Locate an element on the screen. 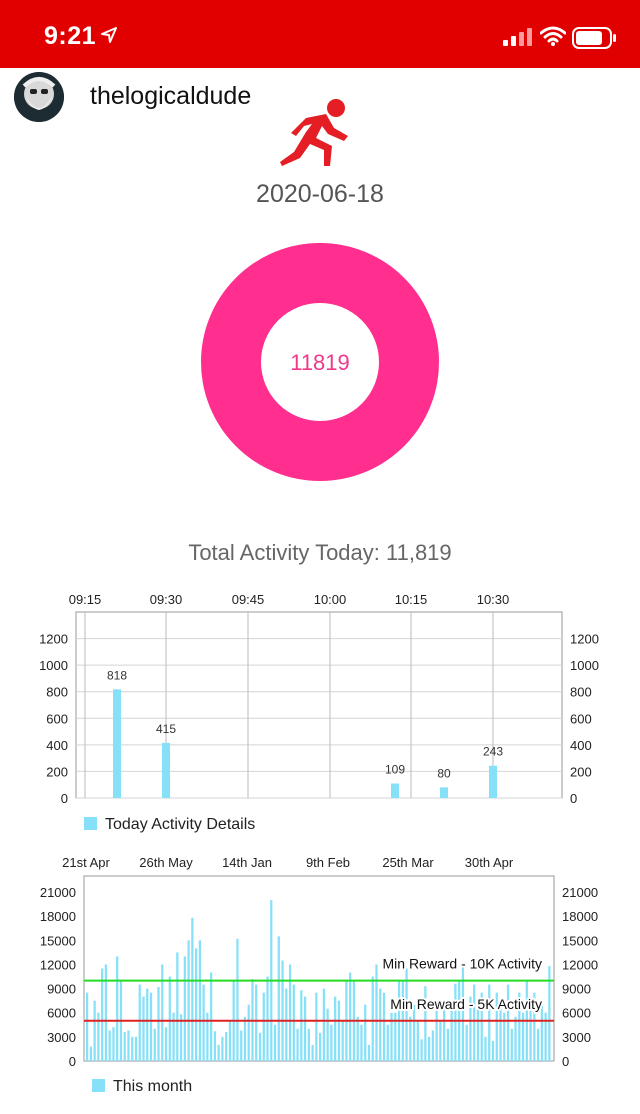 Image resolution: width=640 pixels, height=1114 pixels. y-tick-left: 600 is located at coordinates (57, 718).